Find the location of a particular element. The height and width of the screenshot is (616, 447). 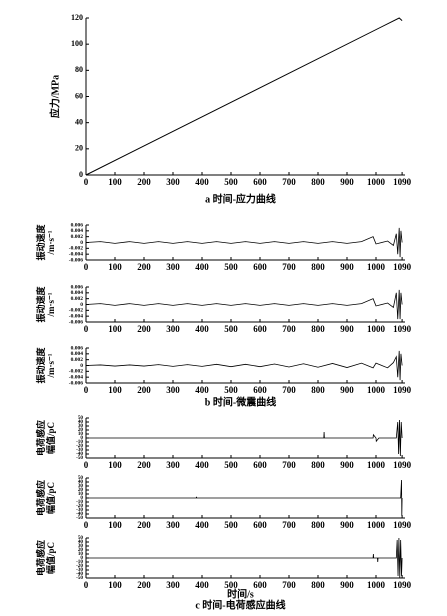

y-tick-label: -40 is located at coordinates (79, 574).